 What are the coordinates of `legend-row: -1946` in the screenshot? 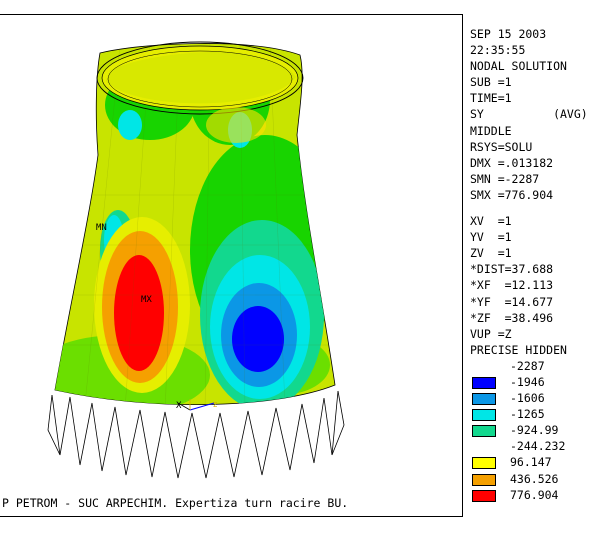 It's located at (534, 382).